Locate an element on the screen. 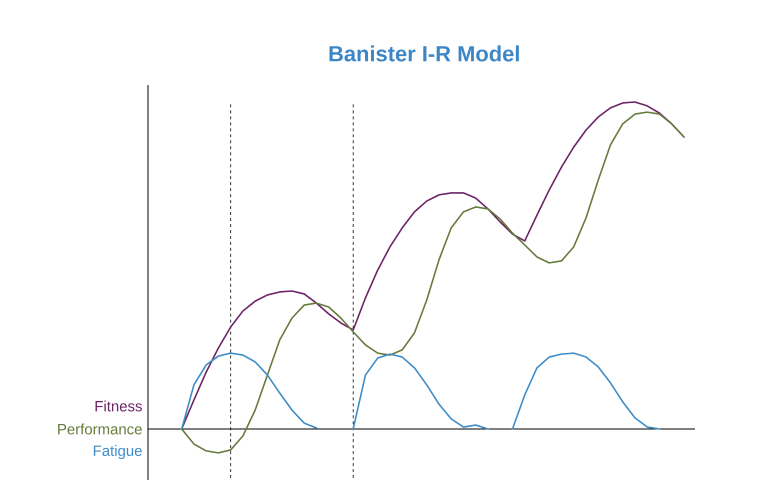  chart-title: Banister I-R Model is located at coordinates (424, 53).